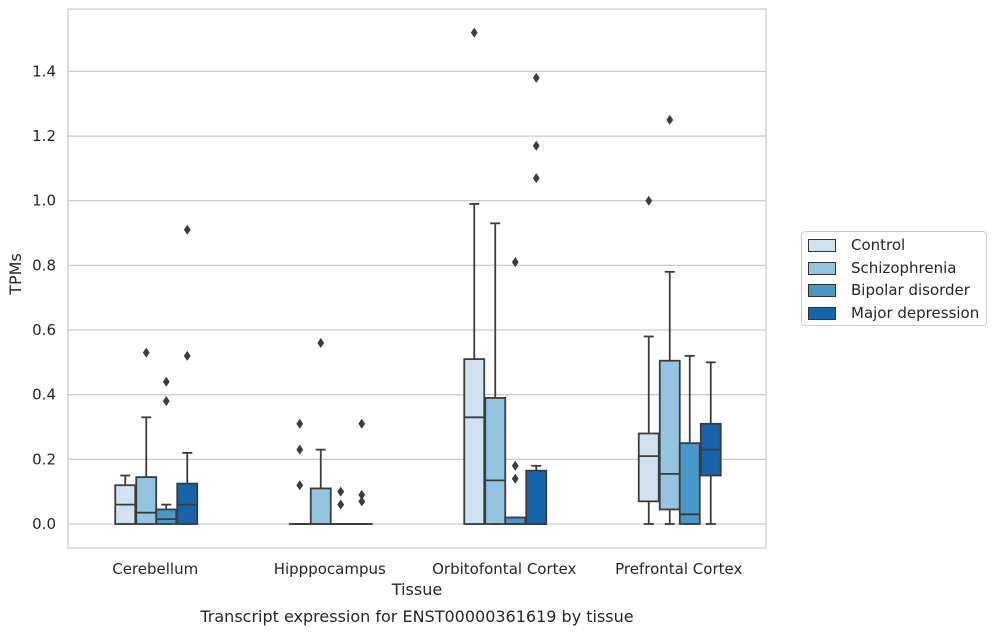  I want to click on legend-swatch-bipolar-disorder, so click(822, 290).